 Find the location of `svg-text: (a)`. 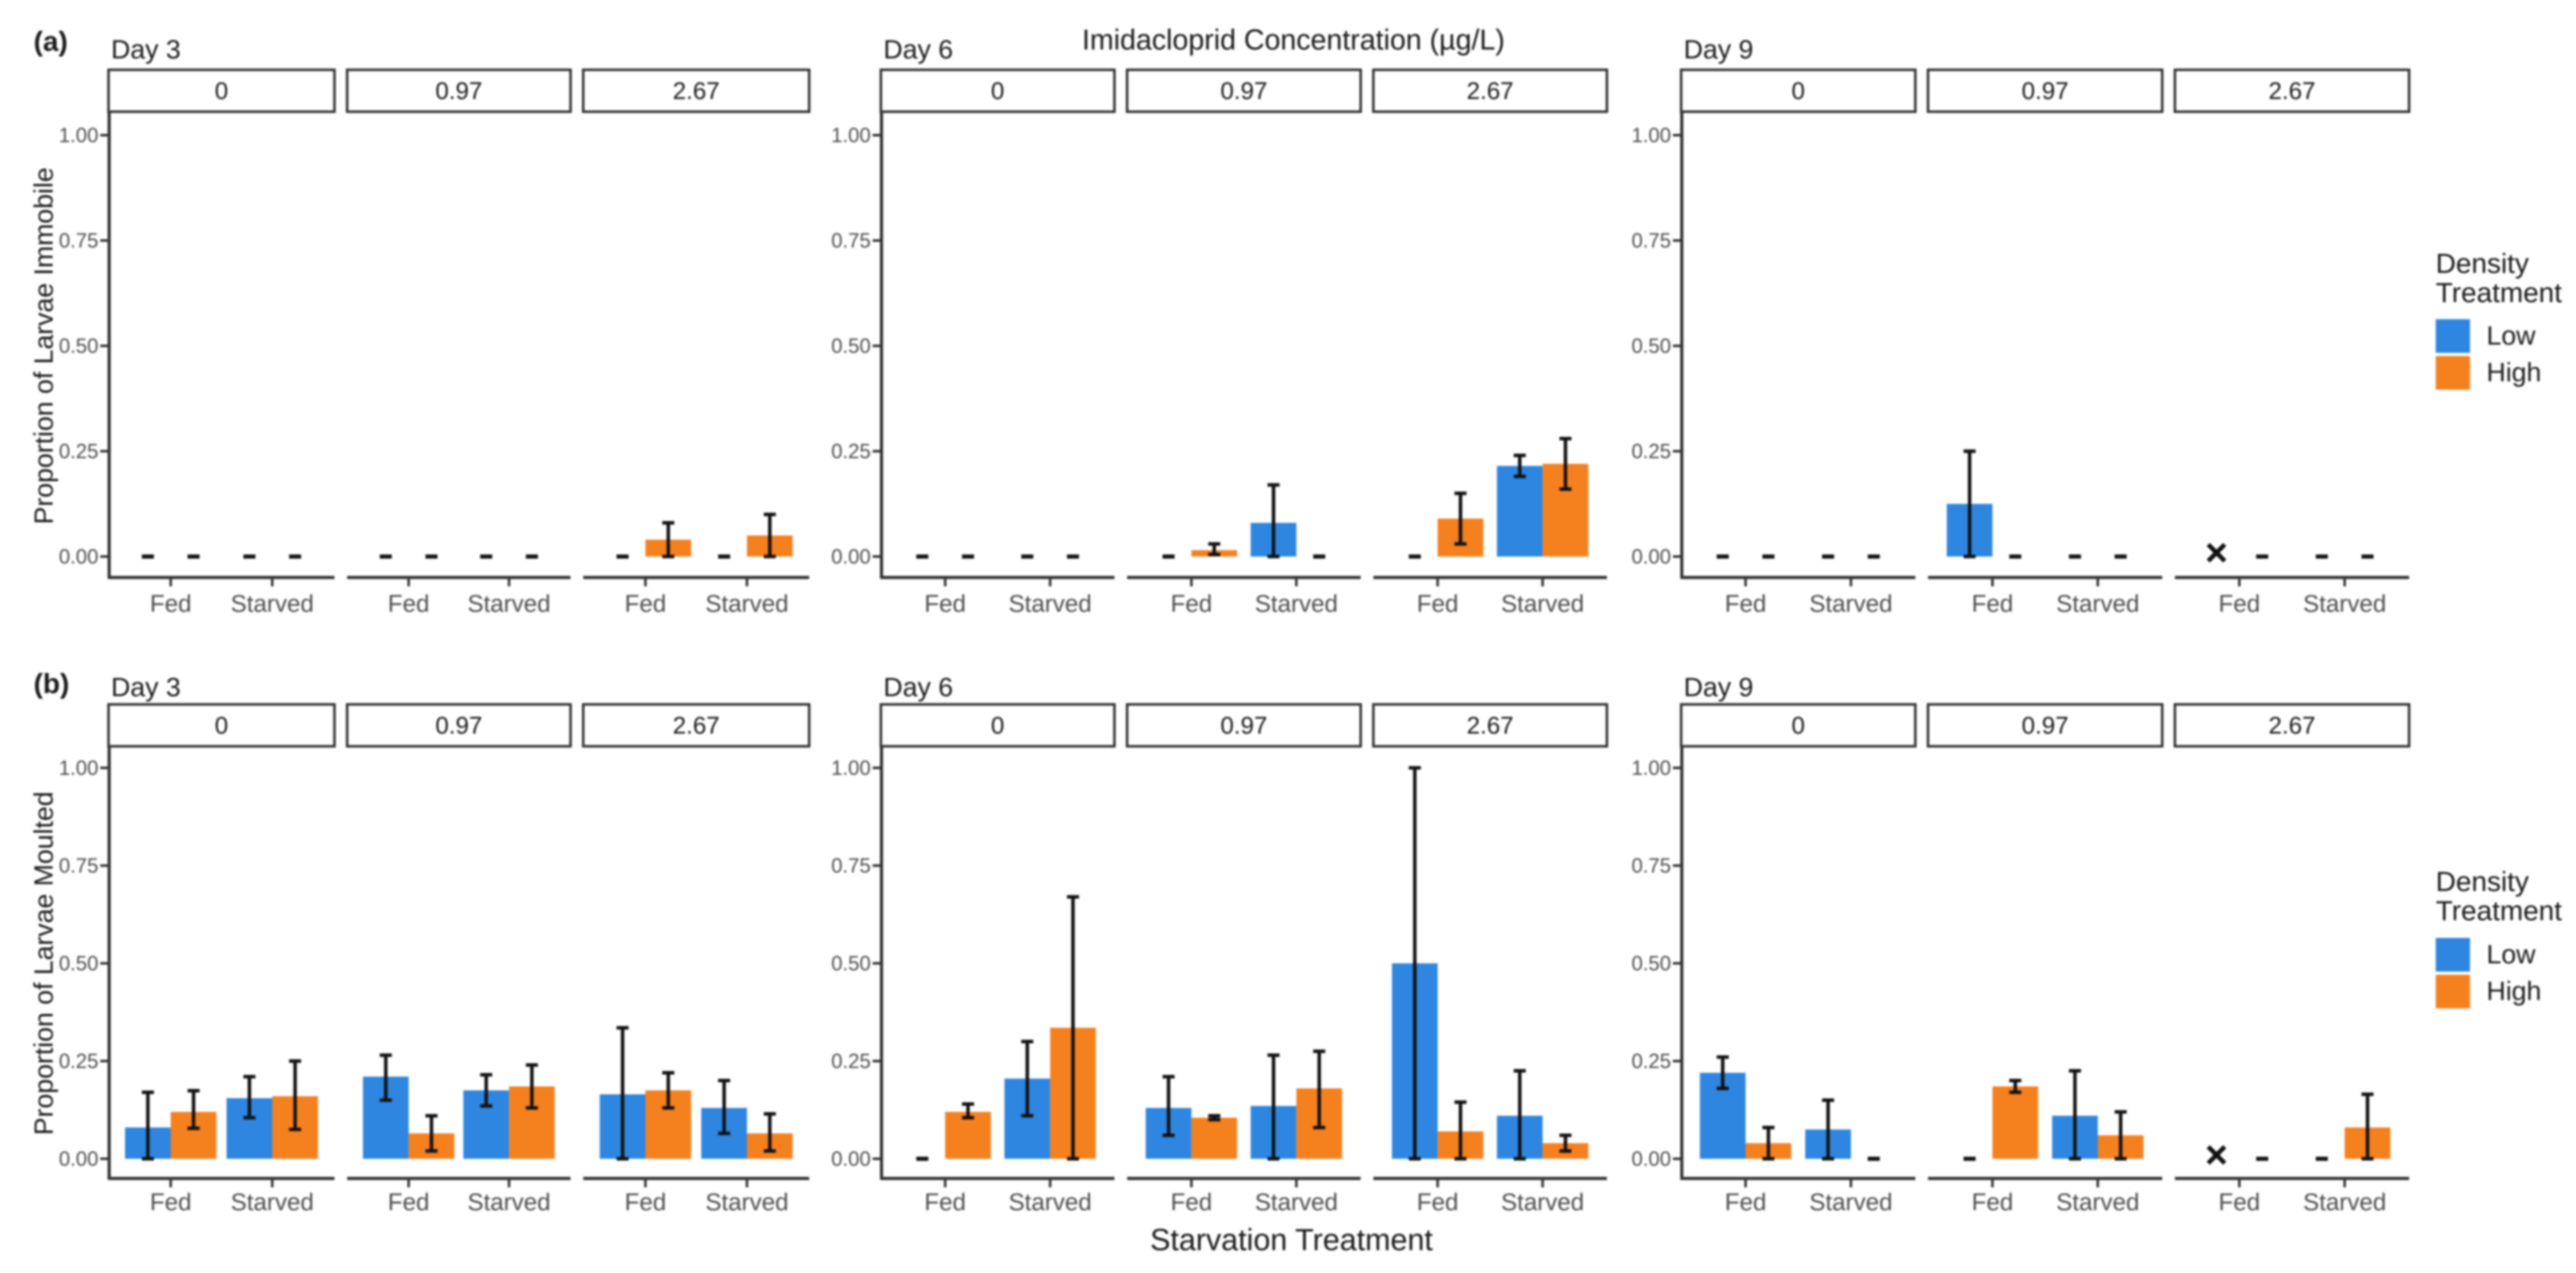

svg-text: (a) is located at coordinates (51, 41).